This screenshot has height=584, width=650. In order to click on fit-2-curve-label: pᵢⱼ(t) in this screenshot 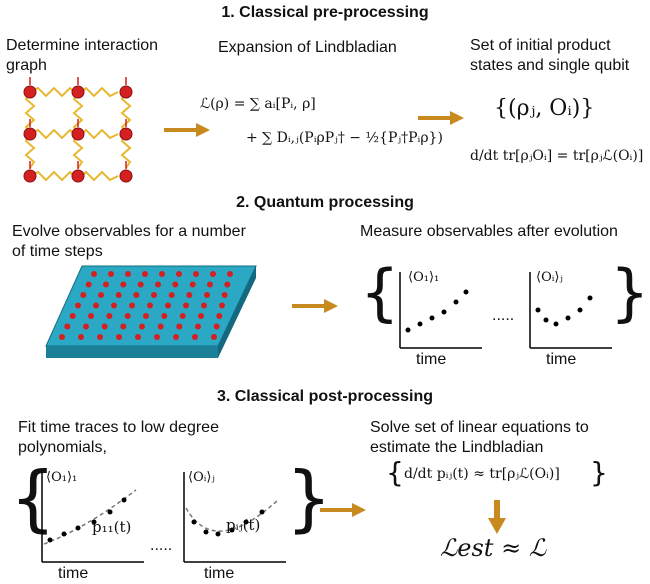, I will do `click(243, 525)`.